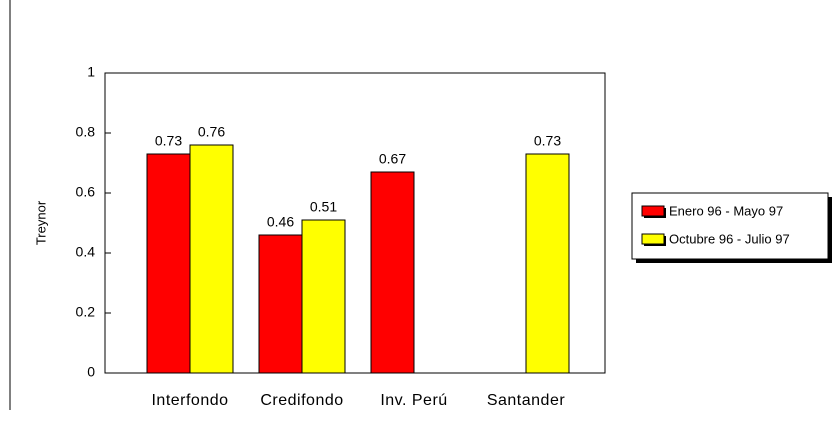 This screenshot has height=437, width=836. What do you see at coordinates (86, 312) in the screenshot?
I see `y-tick-label: 0.2` at bounding box center [86, 312].